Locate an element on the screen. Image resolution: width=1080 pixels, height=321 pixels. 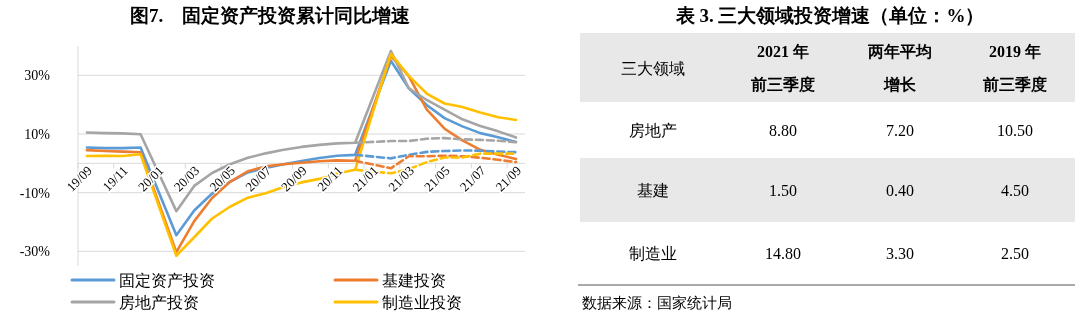
y-tick-label: 10% is located at coordinates (37, 134).